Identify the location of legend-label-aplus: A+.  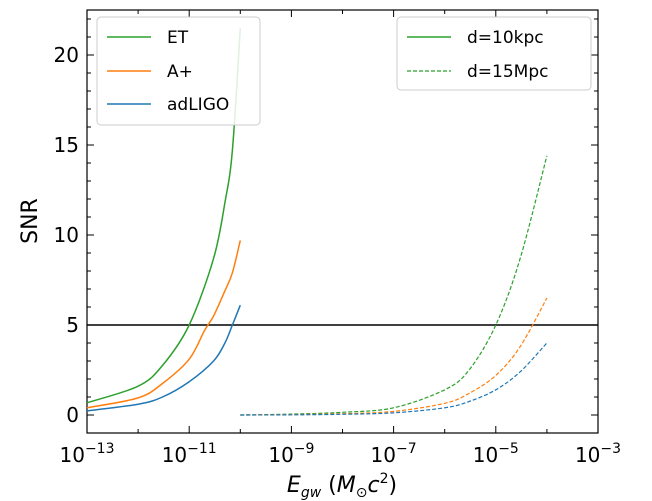
(180, 72).